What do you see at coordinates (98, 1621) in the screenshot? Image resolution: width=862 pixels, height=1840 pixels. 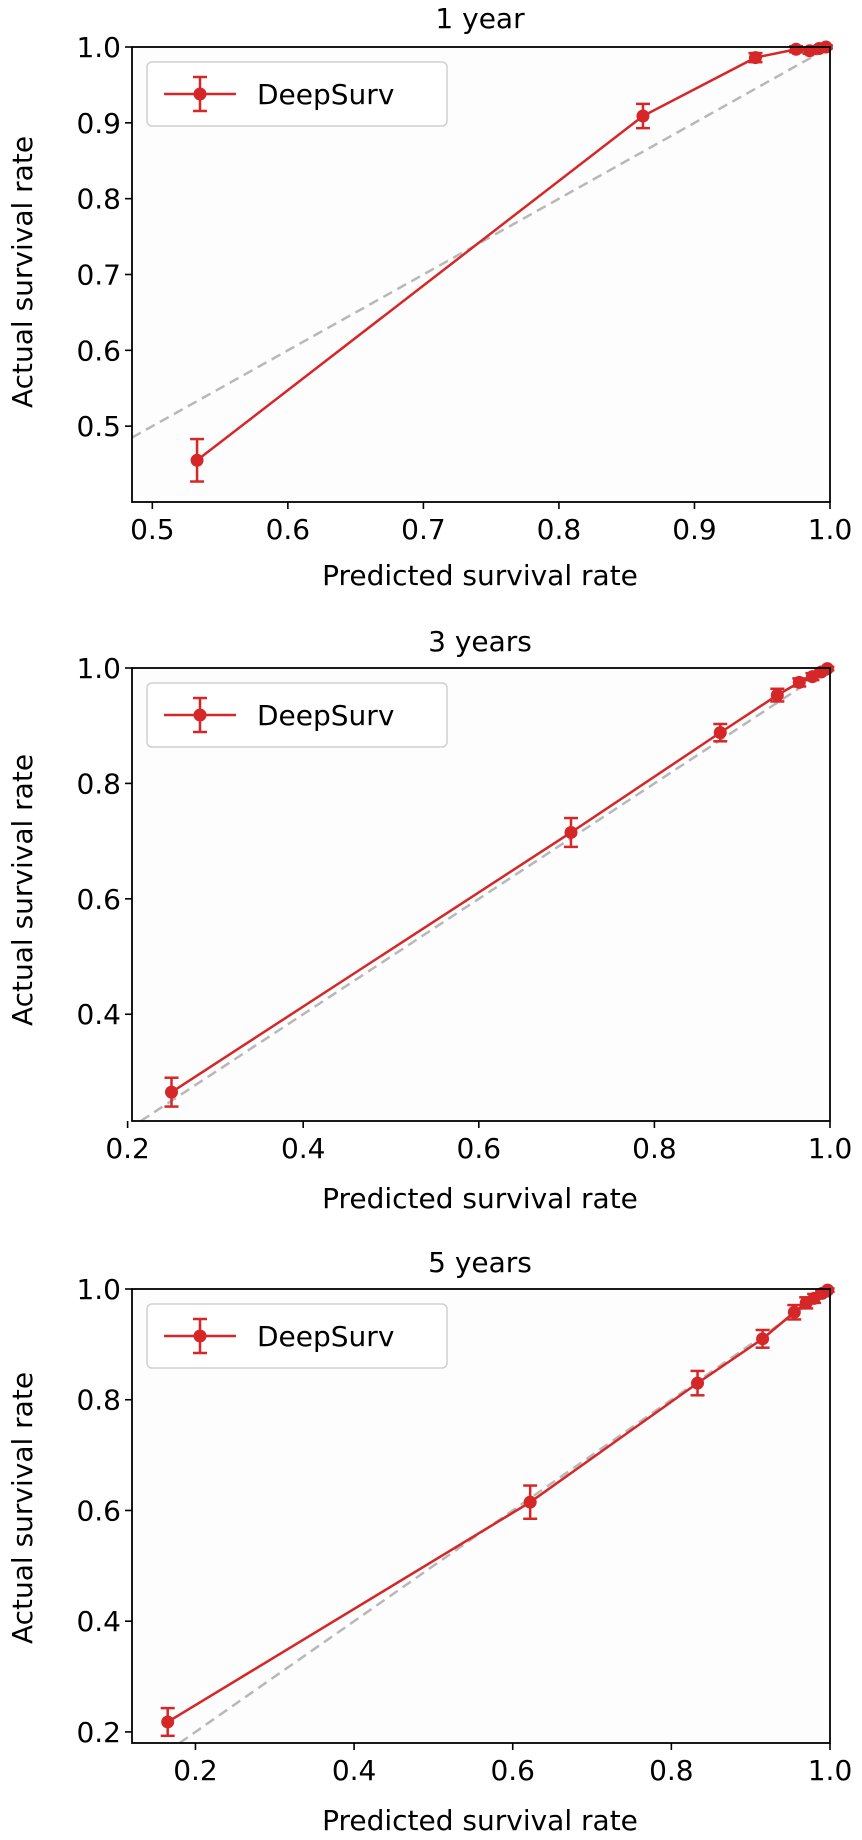 I see `panel-5years-y-tick-label: 0.4` at bounding box center [98, 1621].